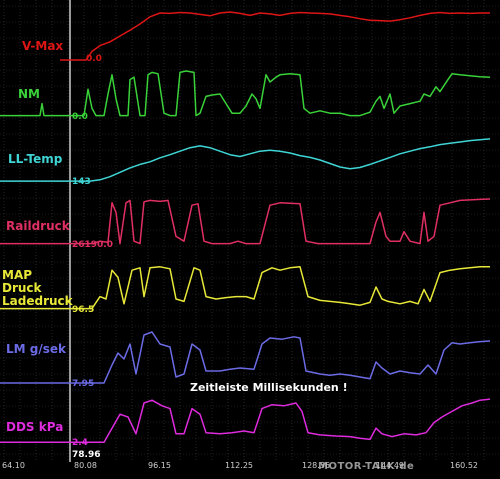  What do you see at coordinates (366, 466) in the screenshot?
I see `watermark-logo: MOTOR-TALK.de` at bounding box center [366, 466].